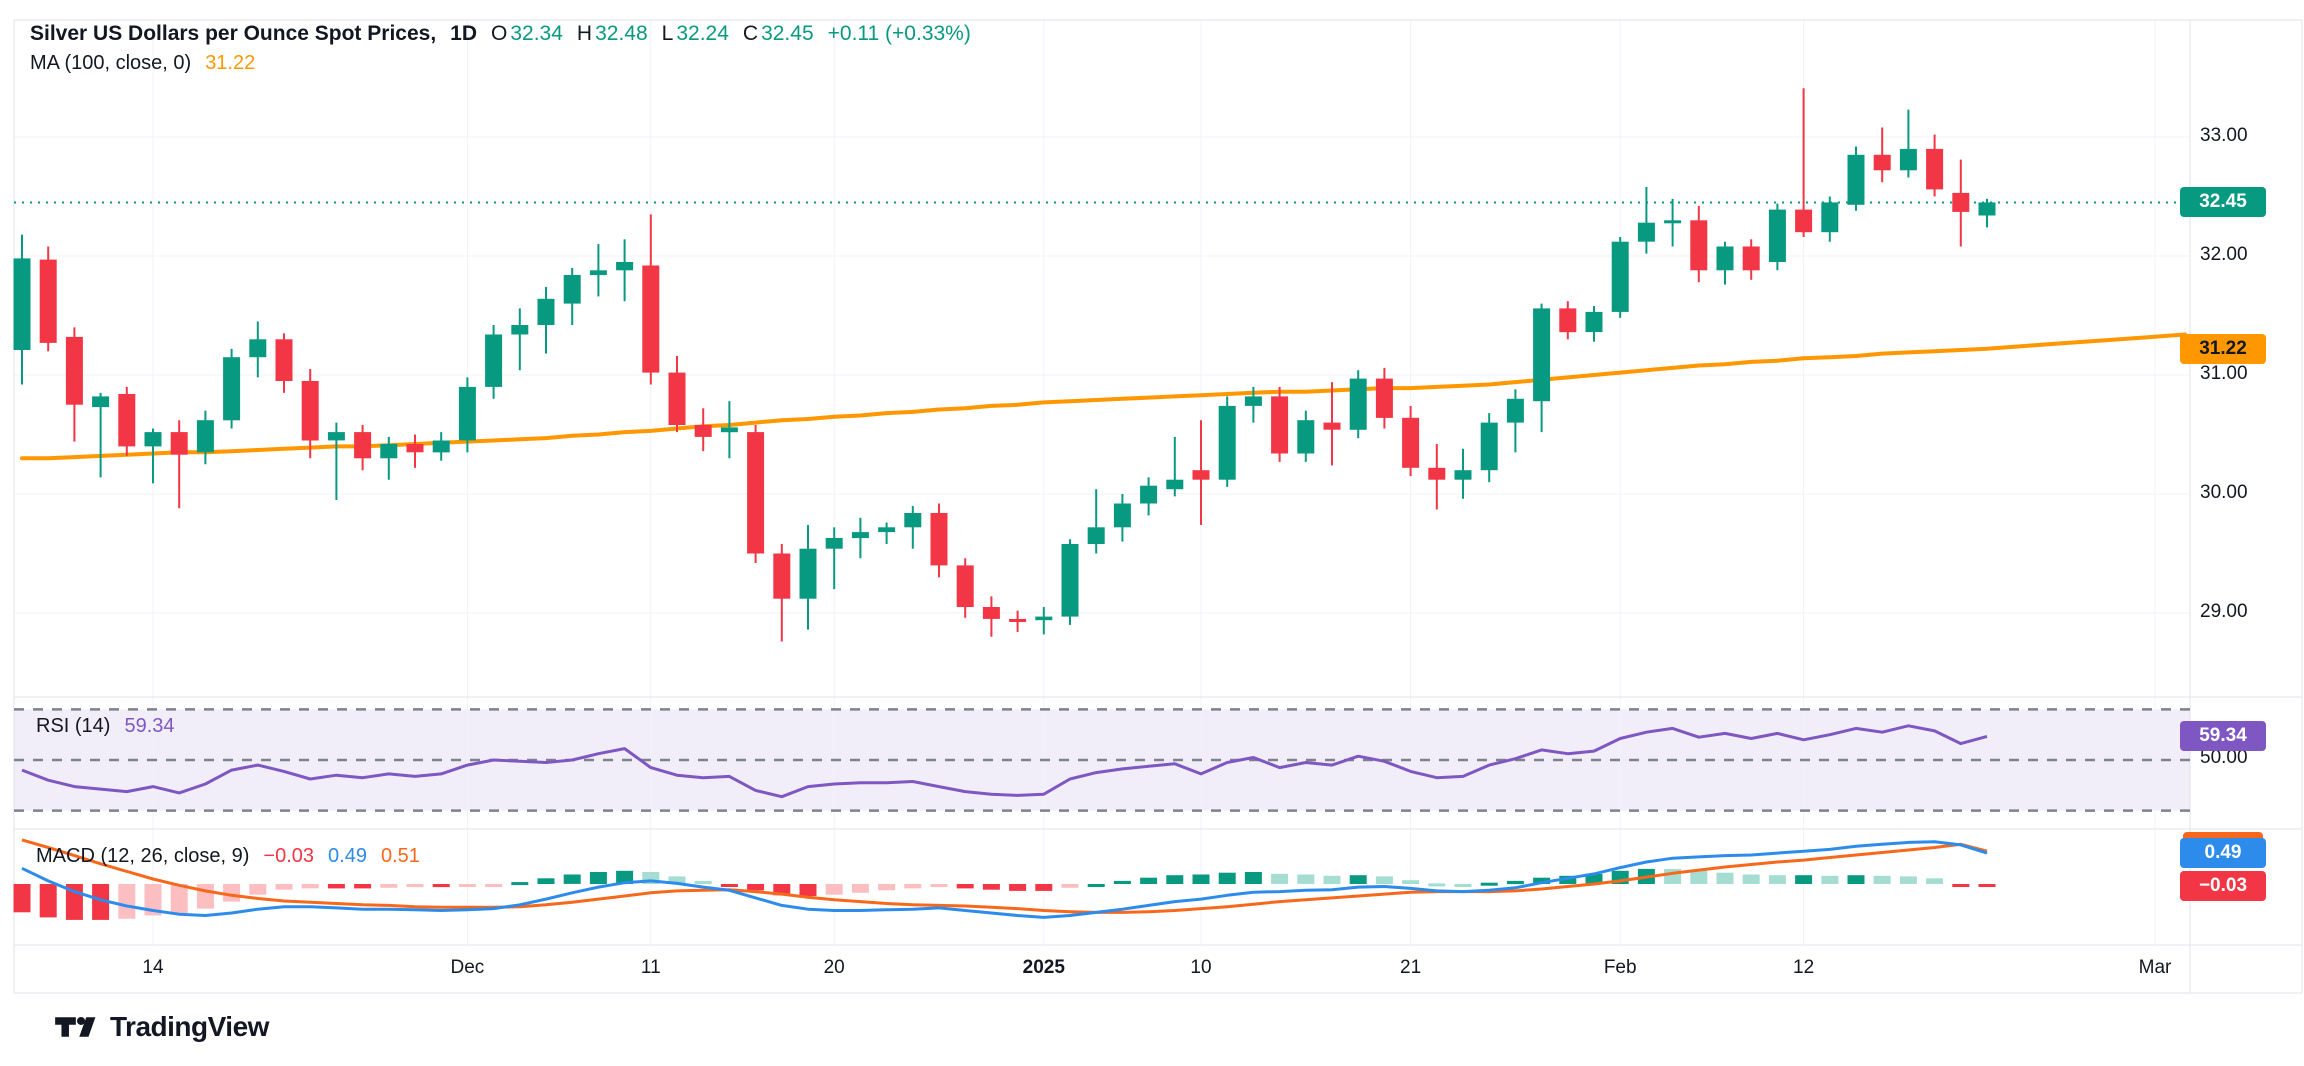  What do you see at coordinates (2223, 202) in the screenshot?
I see `close-price-badge: 32.45` at bounding box center [2223, 202].